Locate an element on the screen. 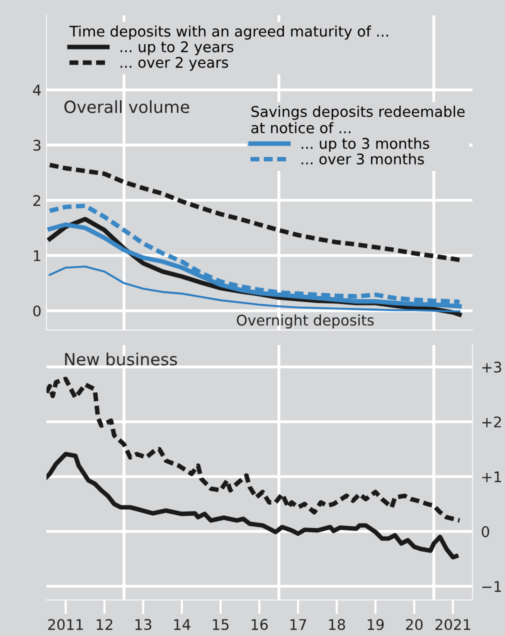 This screenshot has height=636, width=505. x-tick-label: 13 is located at coordinates (143, 624).